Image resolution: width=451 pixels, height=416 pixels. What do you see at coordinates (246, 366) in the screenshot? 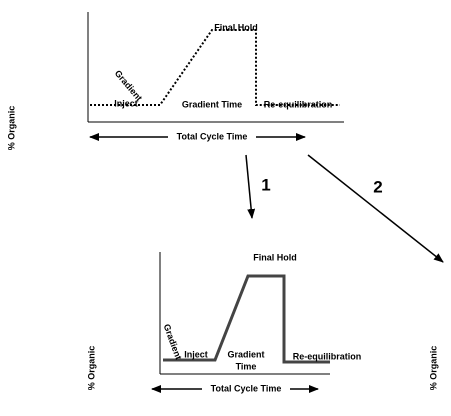
I see `gradient-time: Time` at bounding box center [246, 366].